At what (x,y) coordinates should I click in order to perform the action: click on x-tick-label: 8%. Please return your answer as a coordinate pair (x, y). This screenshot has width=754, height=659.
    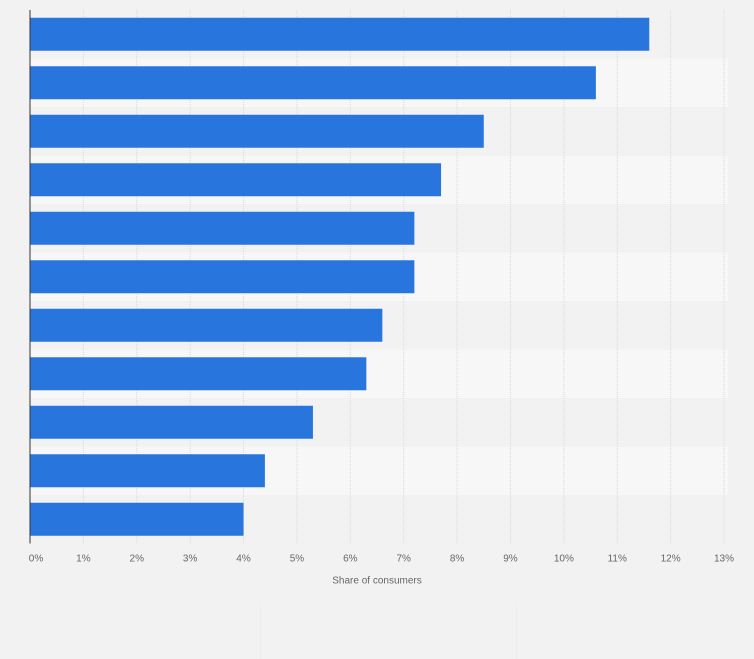
    Looking at the image, I should click on (457, 559).